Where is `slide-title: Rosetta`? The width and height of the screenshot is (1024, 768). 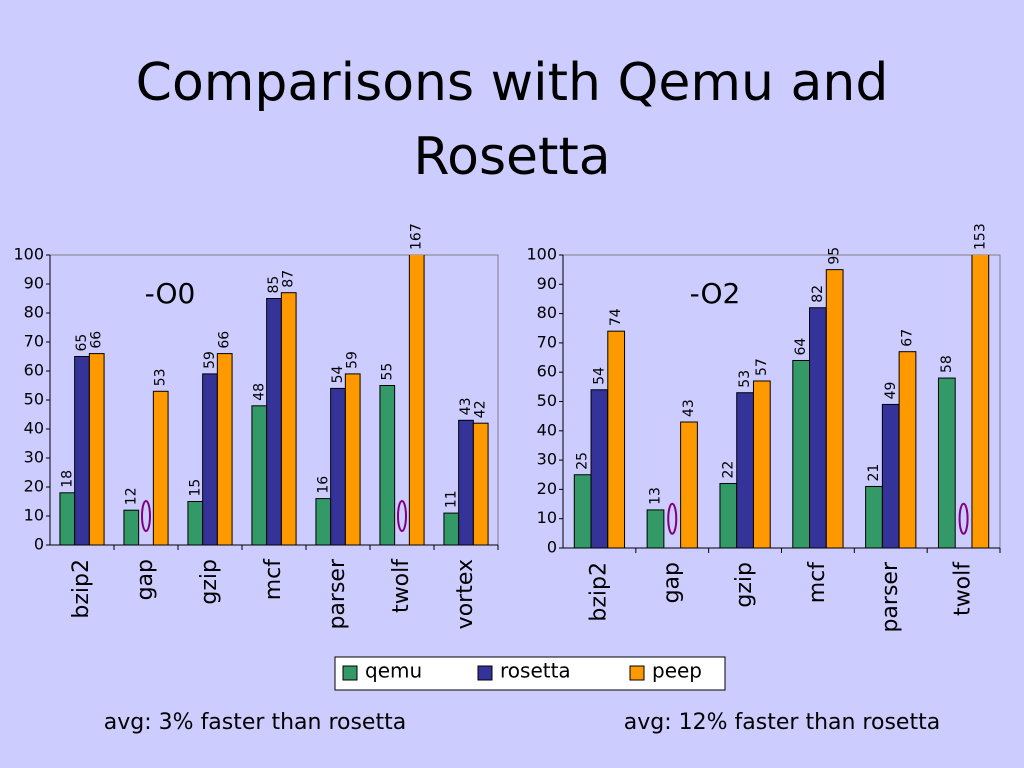 slide-title: Rosetta is located at coordinates (511, 157).